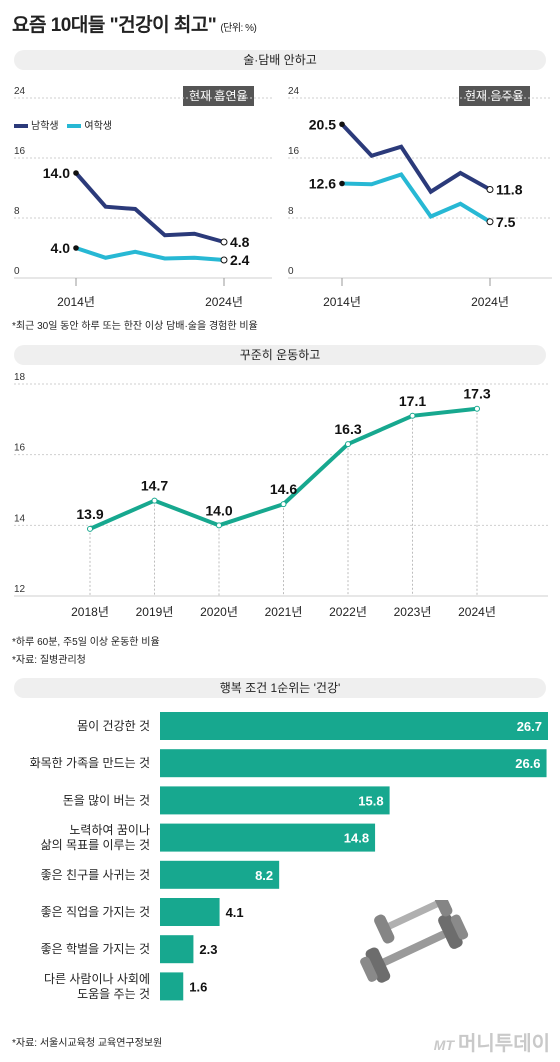  Describe the element at coordinates (208, 949) in the screenshot. I see `happiness-data-label: 2.3` at that location.